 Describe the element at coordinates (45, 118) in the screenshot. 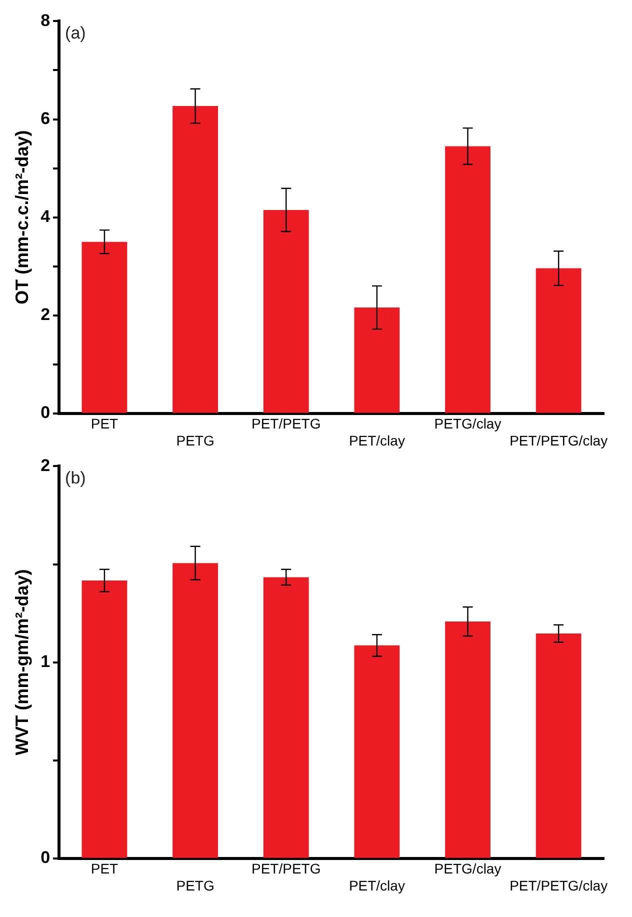

I see `y-tick-label: 6` at that location.